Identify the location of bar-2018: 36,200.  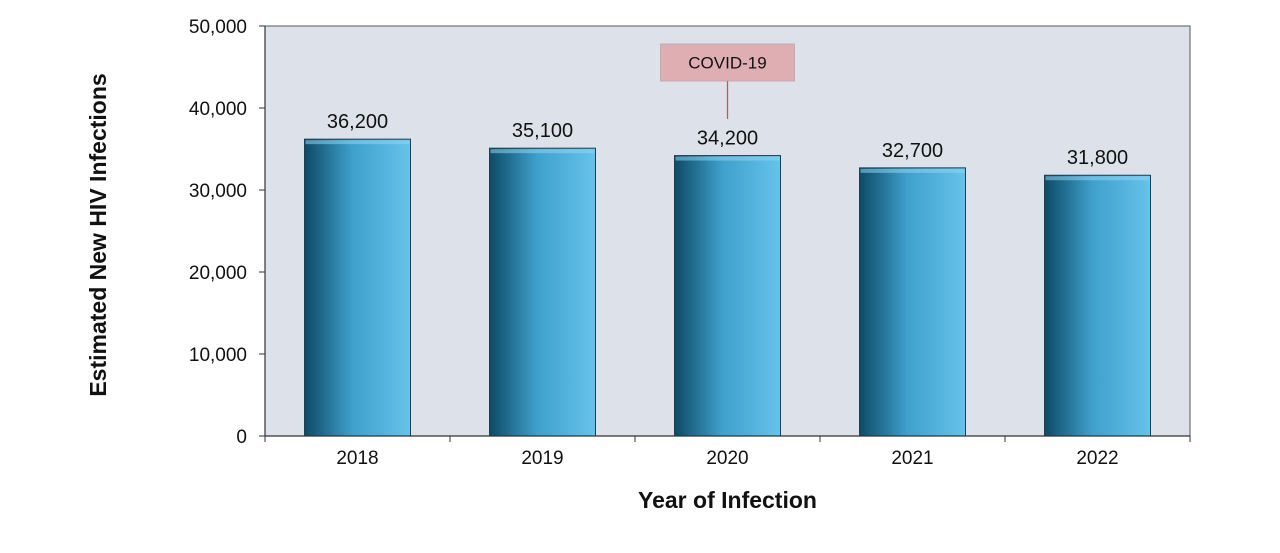
(357, 274).